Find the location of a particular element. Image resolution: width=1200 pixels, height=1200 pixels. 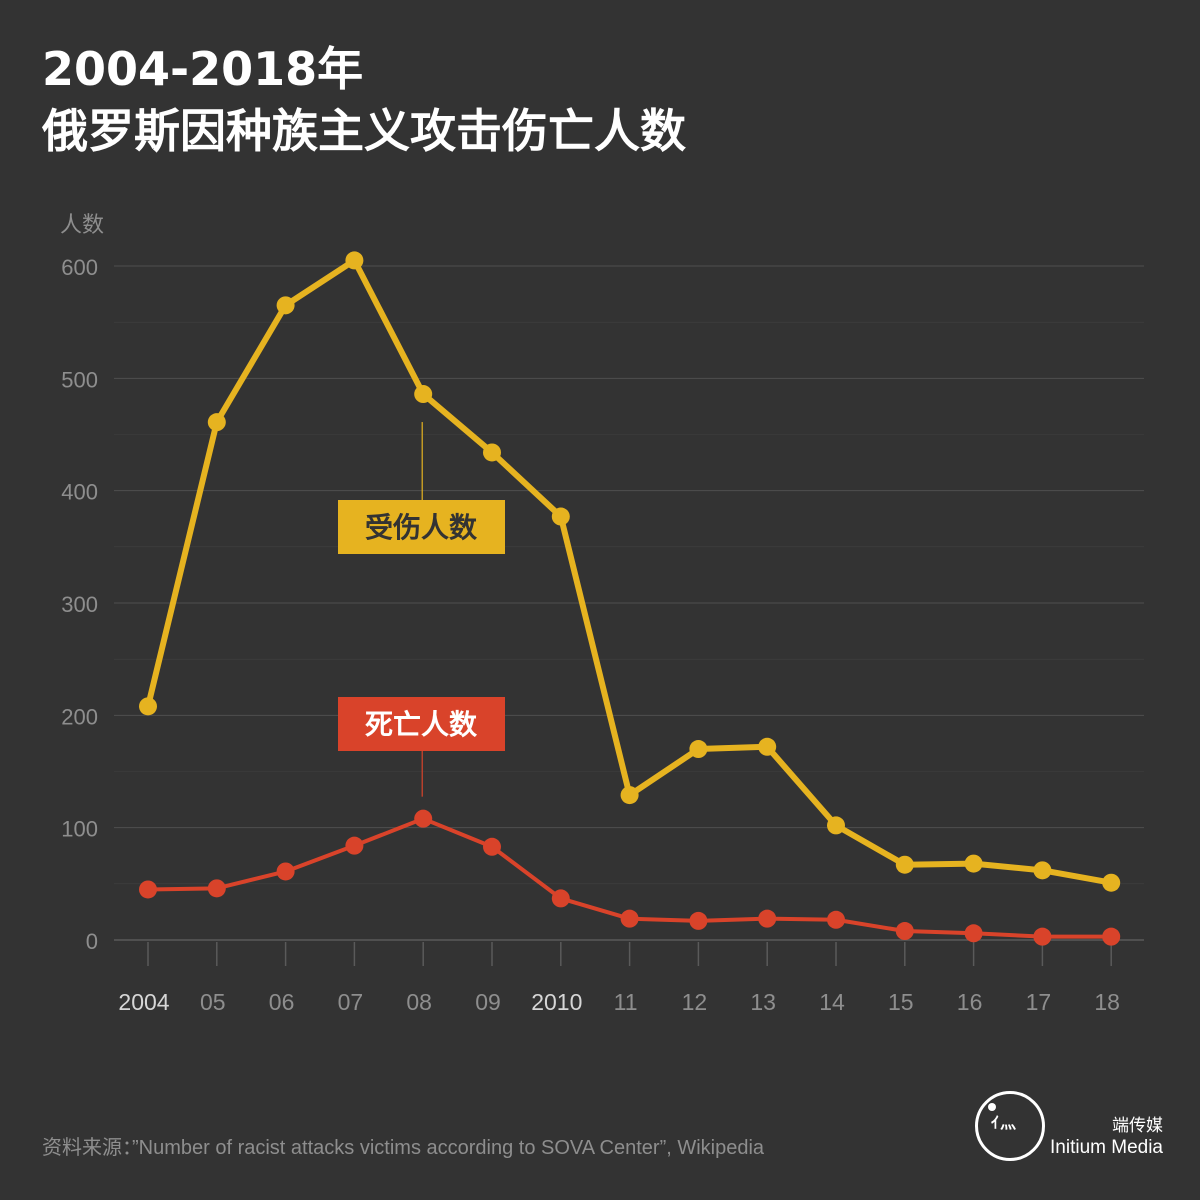

y-tick-label: 300 is located at coordinates (79, 604).